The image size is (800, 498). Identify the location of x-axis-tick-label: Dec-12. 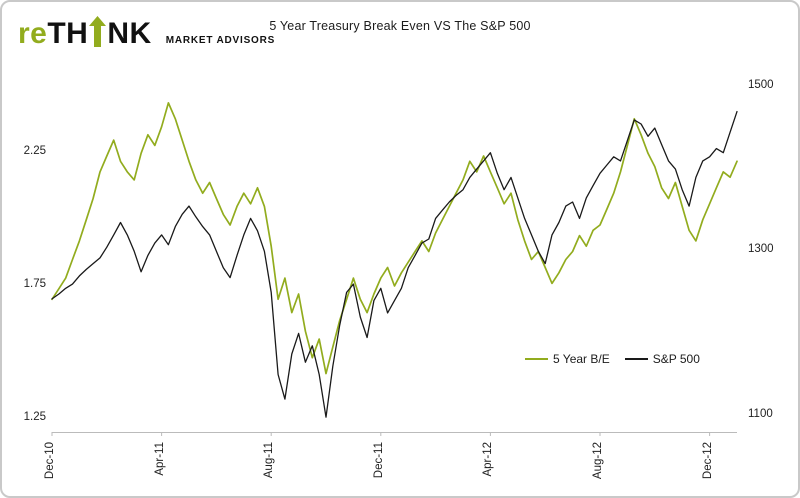
(707, 461).